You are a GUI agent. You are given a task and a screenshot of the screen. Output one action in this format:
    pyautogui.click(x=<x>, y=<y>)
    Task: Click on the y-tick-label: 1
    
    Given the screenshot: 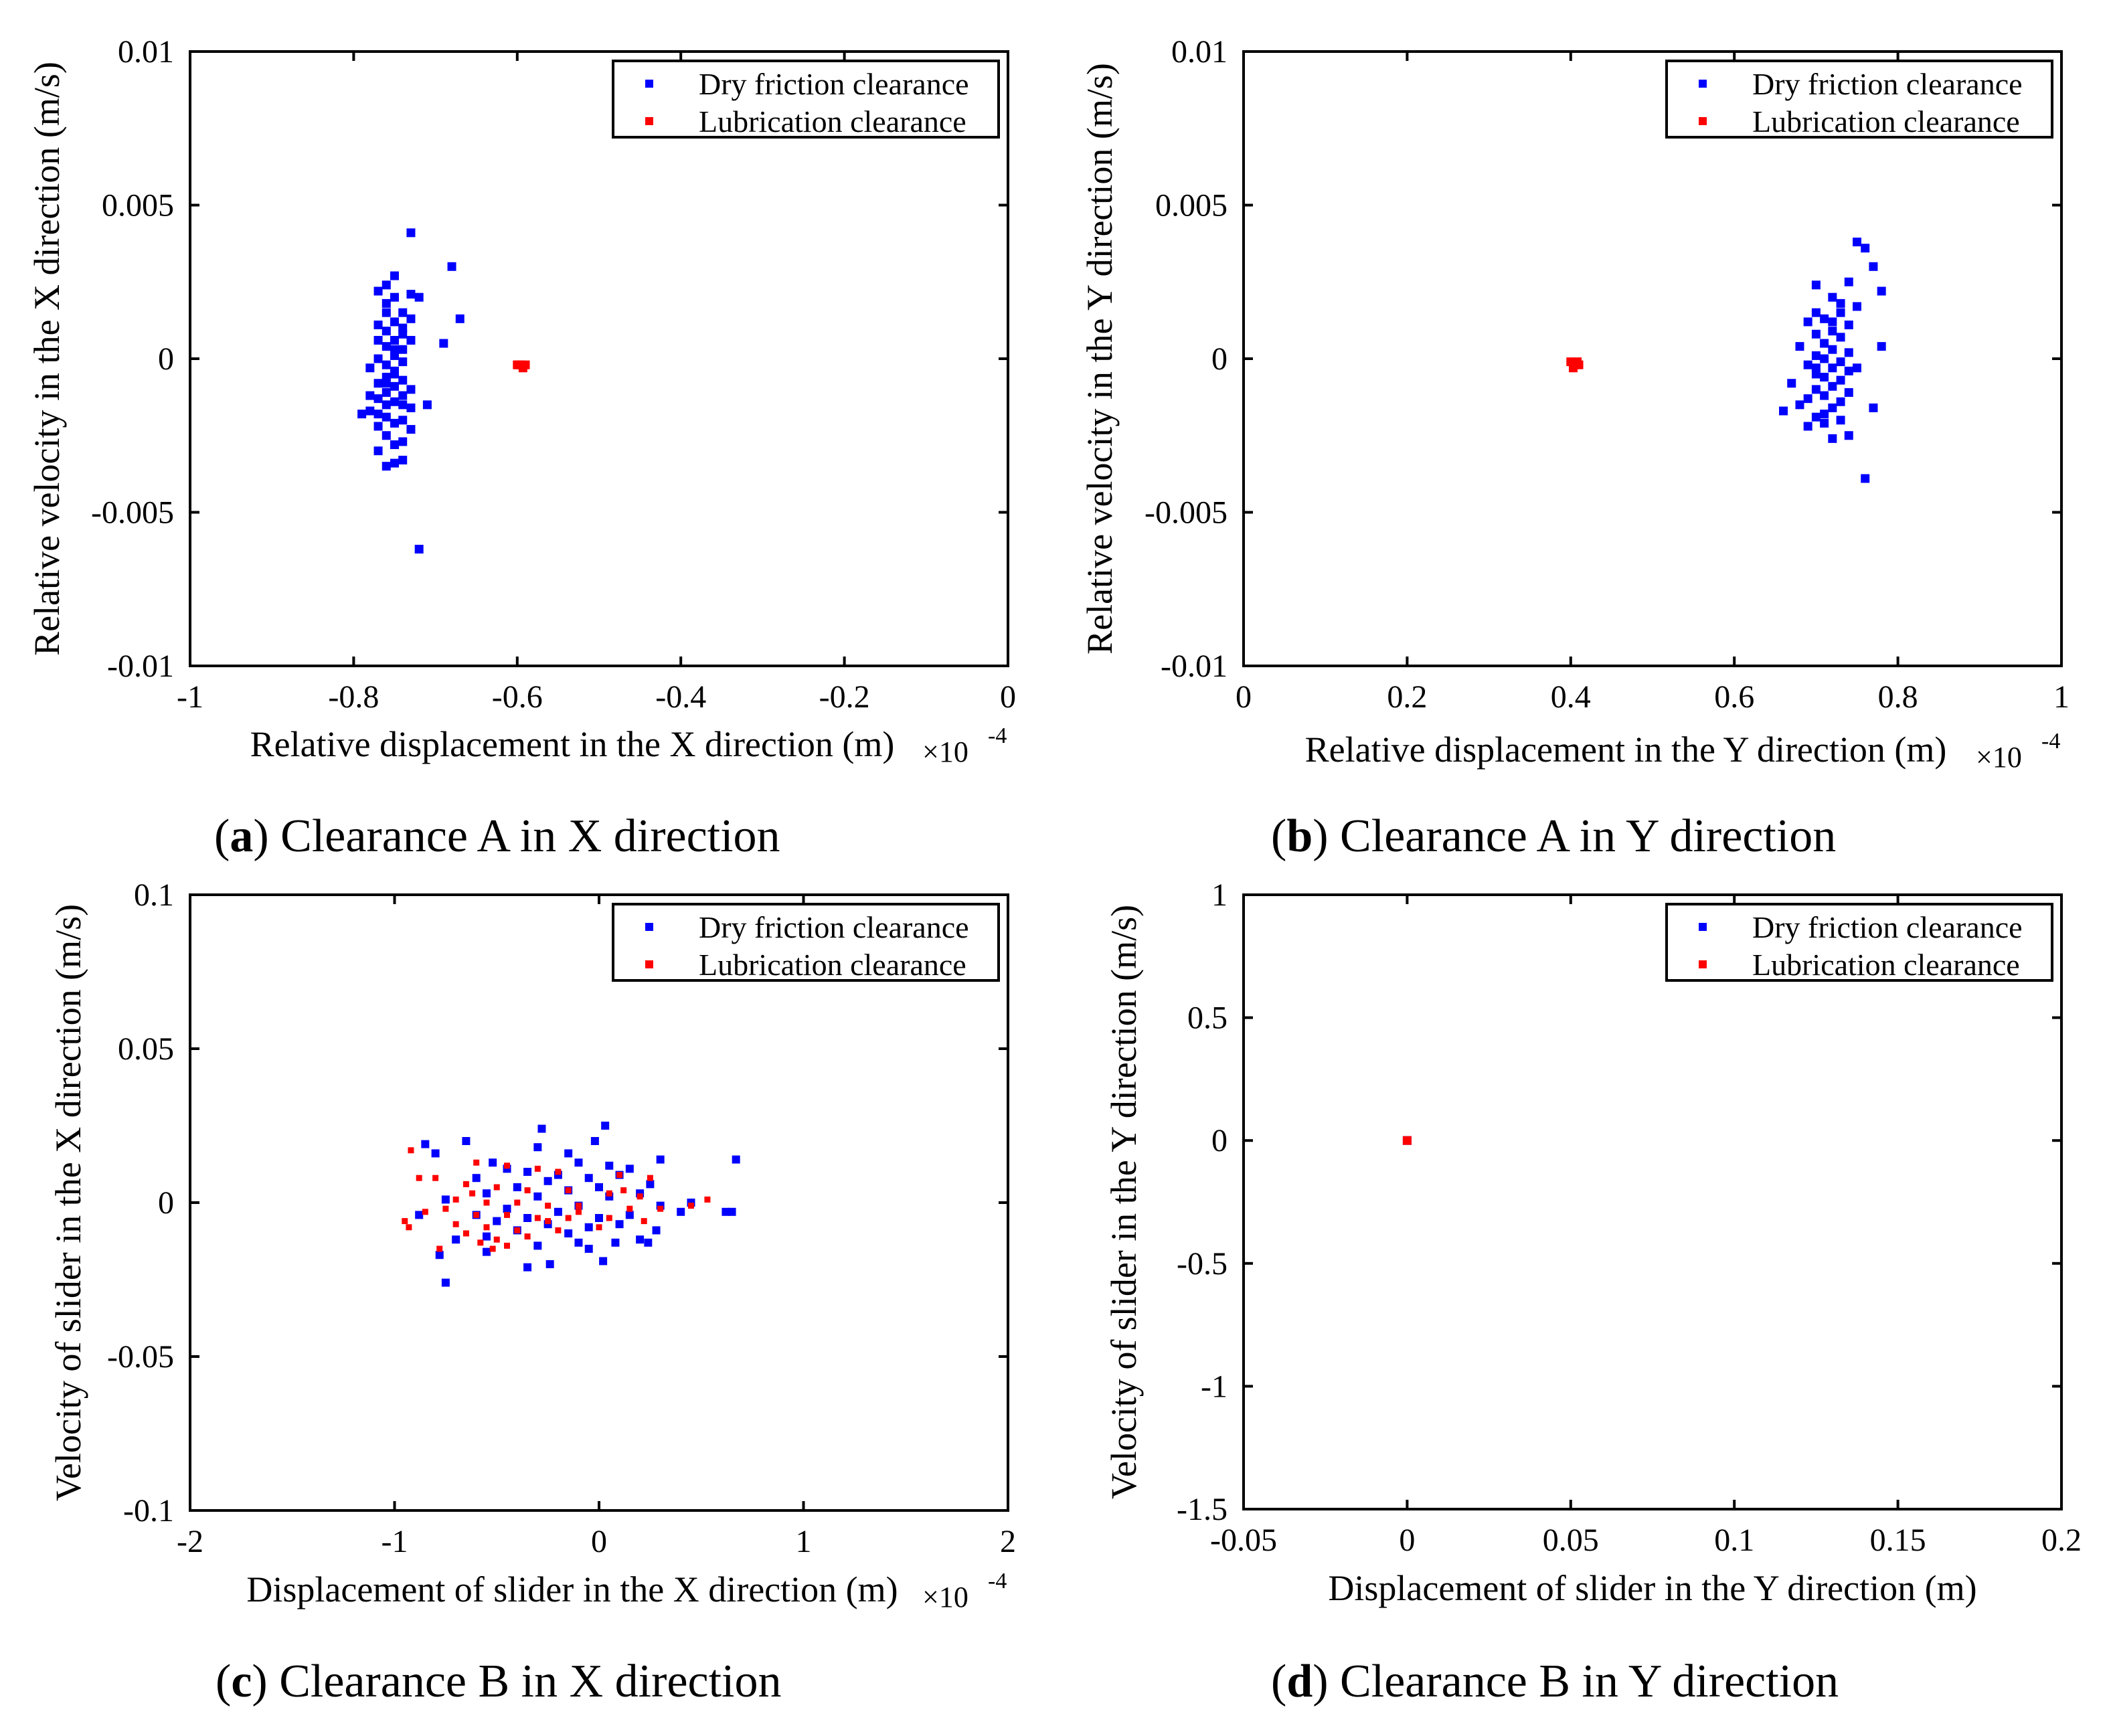 What is the action you would take?
    pyautogui.click(x=1220, y=895)
    